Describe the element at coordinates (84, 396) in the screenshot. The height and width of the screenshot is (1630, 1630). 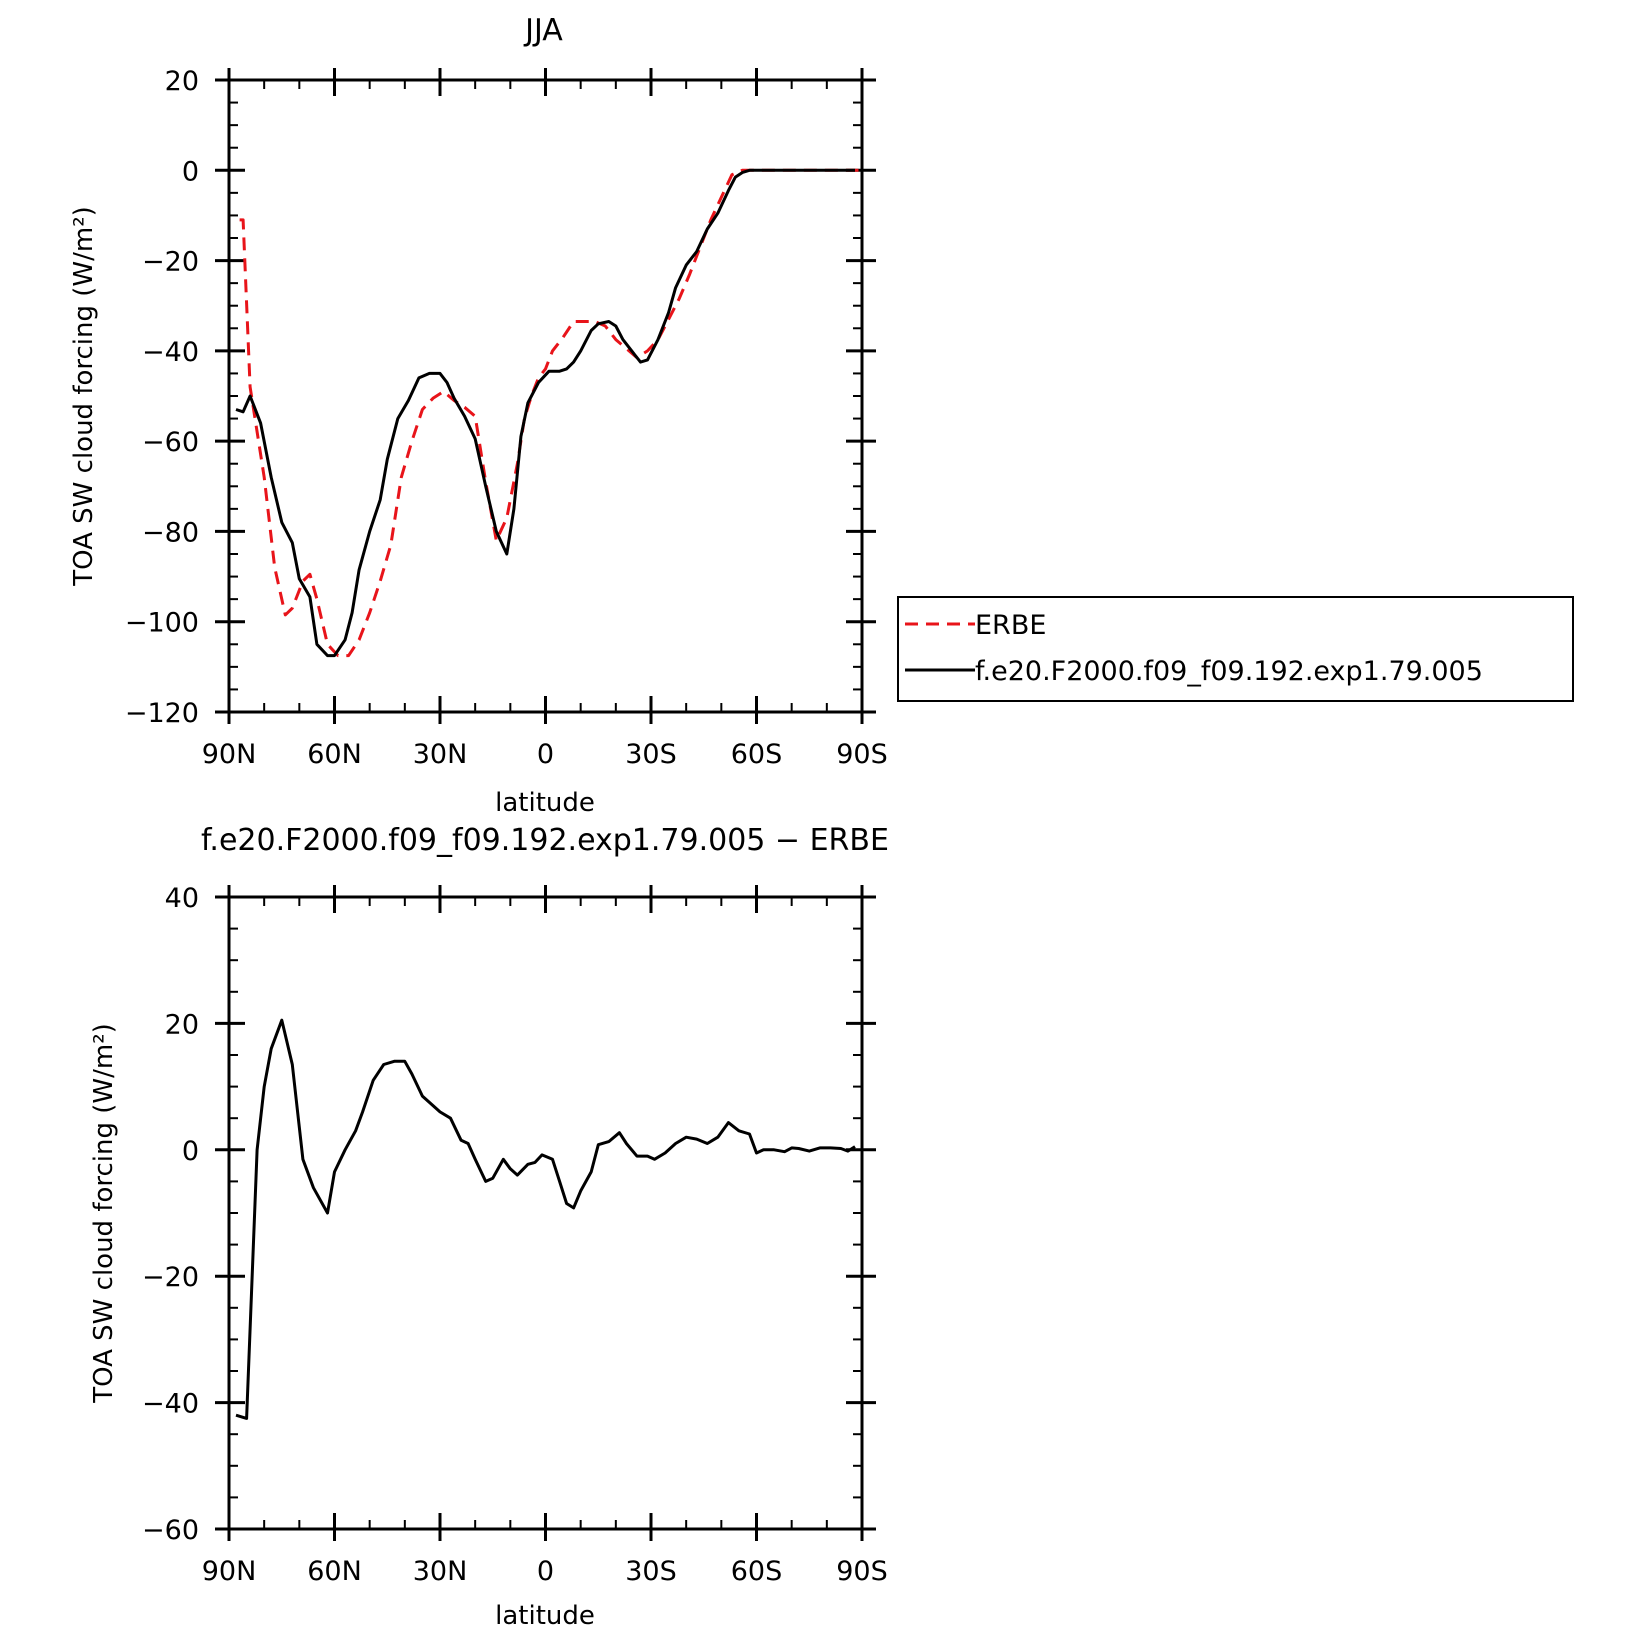
I see `top-y-axis-title: TOA SW cloud forcing (W/m²)` at that location.